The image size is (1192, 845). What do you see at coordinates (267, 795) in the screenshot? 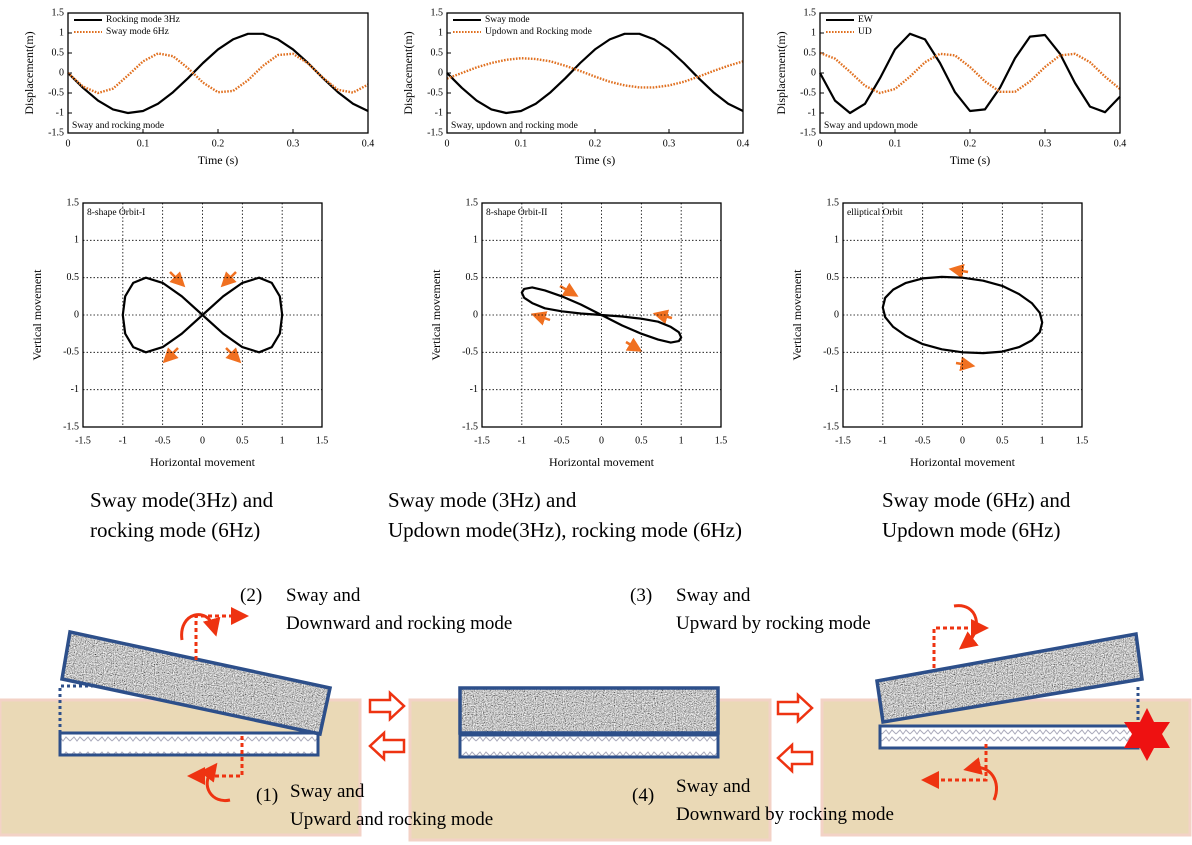
I see `state-number: (1)` at bounding box center [267, 795].